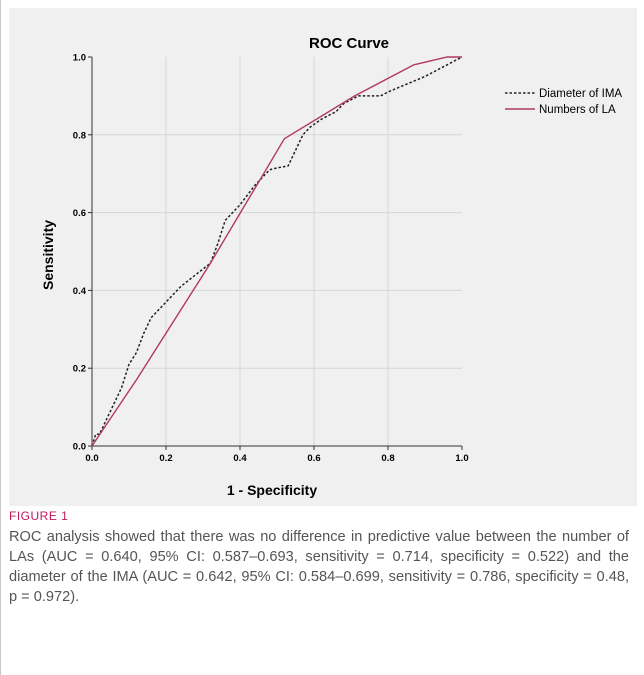 The image size is (644, 675). I want to click on x-tick-label: 0.4, so click(240, 458).